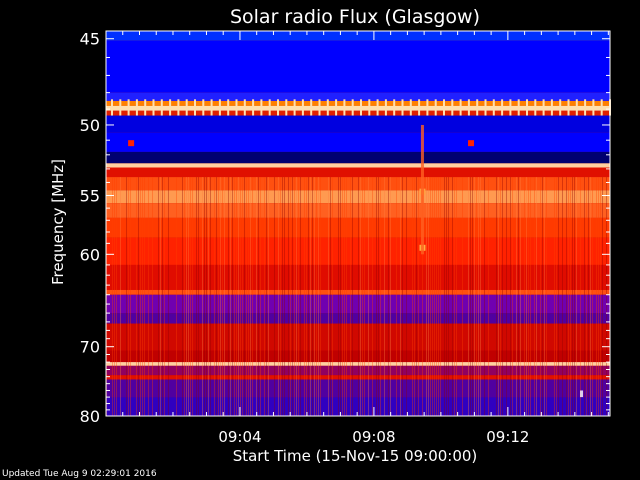 This screenshot has height=480, width=640. What do you see at coordinates (90, 254) in the screenshot?
I see `y-tick-label: 60` at bounding box center [90, 254].